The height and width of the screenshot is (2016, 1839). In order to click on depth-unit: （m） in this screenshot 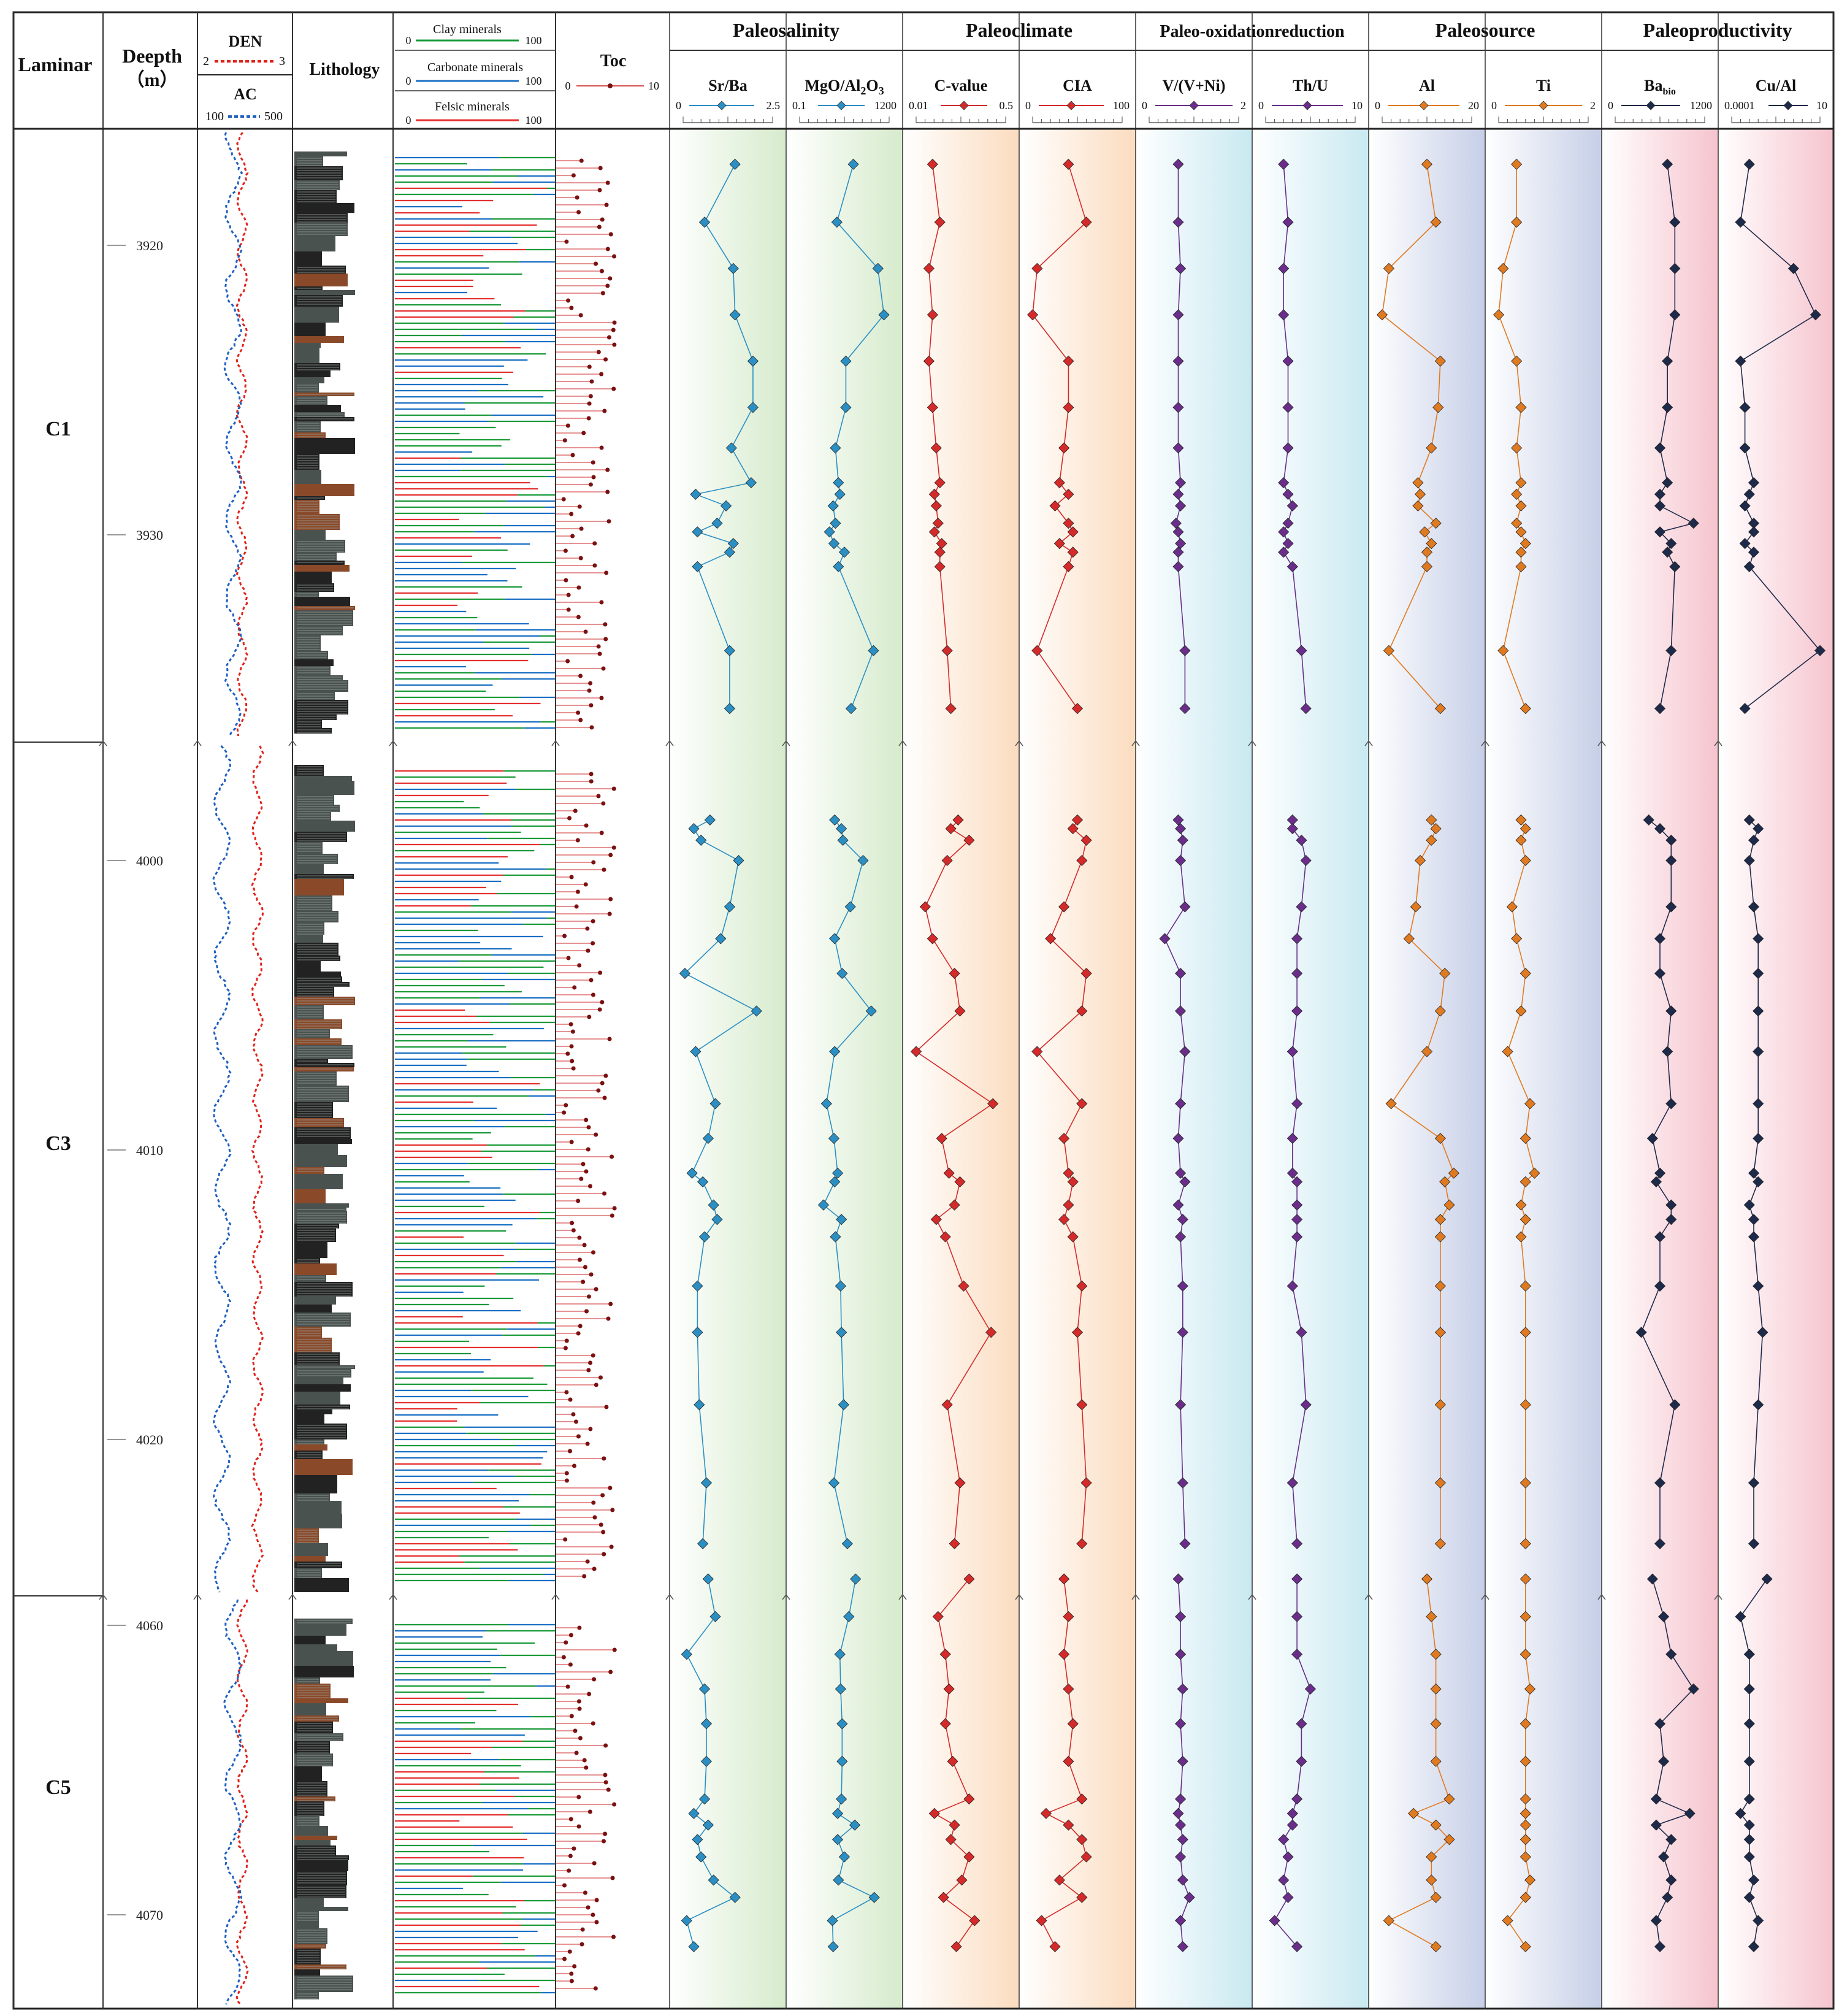, I will do `click(152, 79)`.